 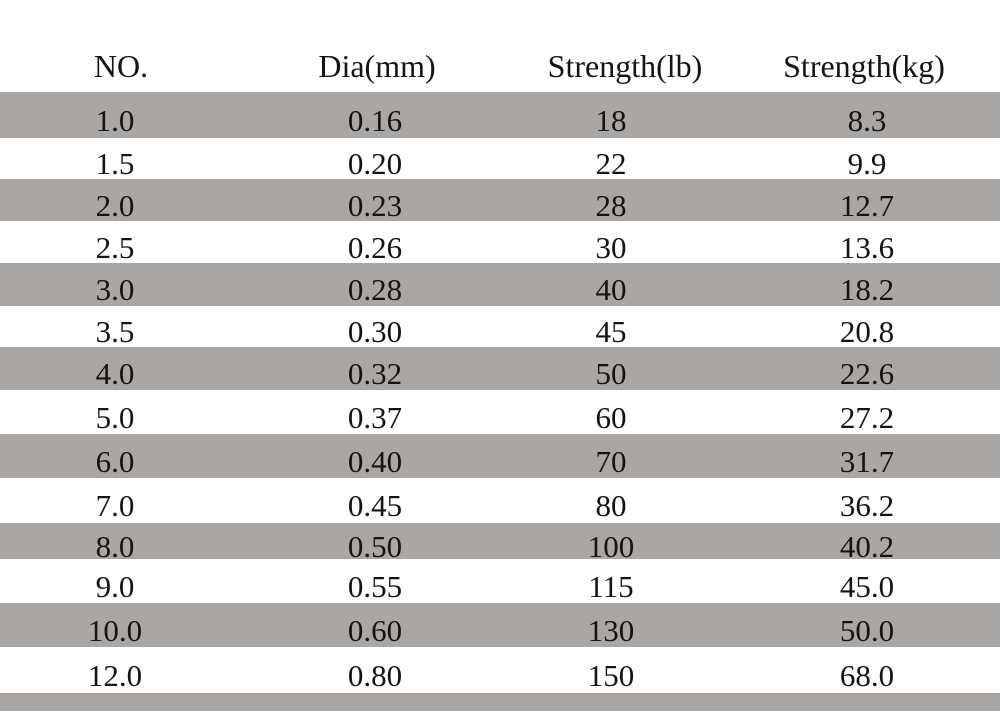 What do you see at coordinates (500, 412) in the screenshot?
I see `table-row: 5.0 0.37 60 27.2` at bounding box center [500, 412].